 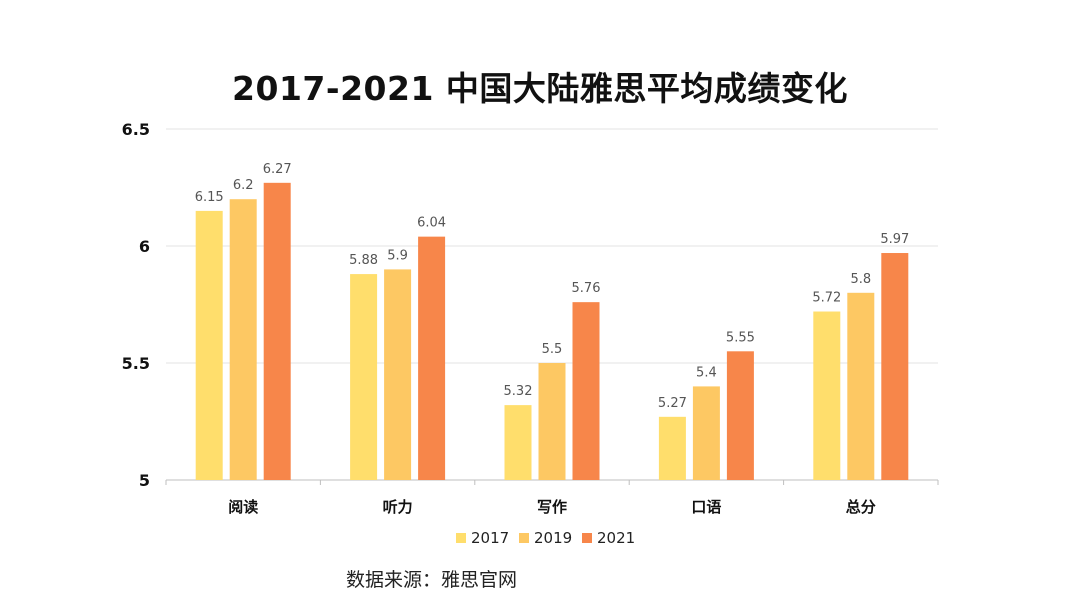 What do you see at coordinates (431, 223) in the screenshot?
I see `data-label: 6.04` at bounding box center [431, 223].